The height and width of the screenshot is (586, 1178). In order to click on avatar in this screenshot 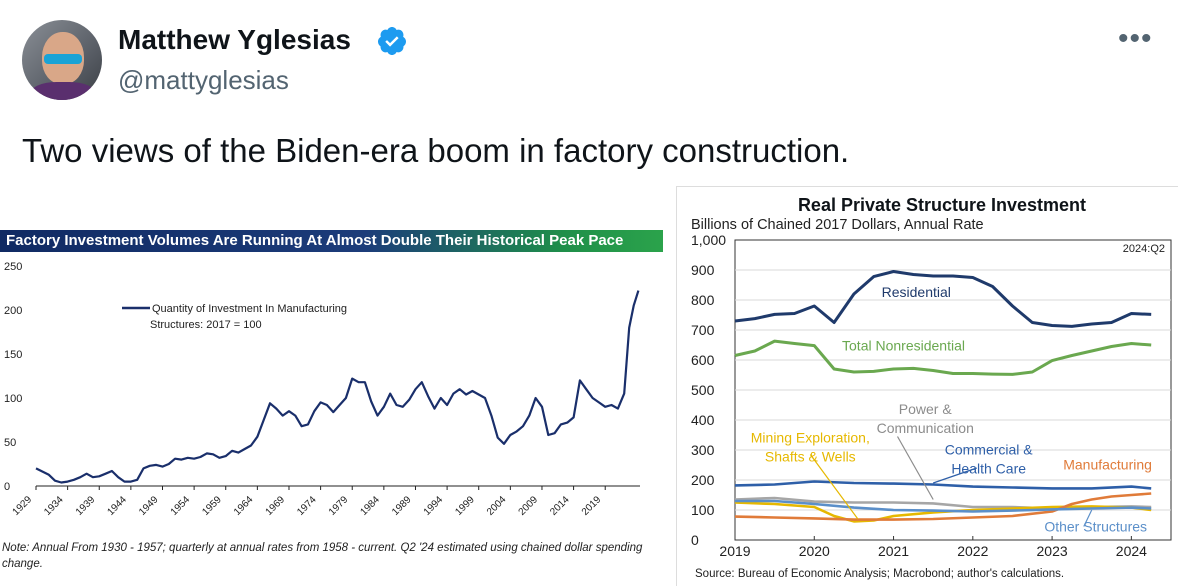, I will do `click(62, 60)`.